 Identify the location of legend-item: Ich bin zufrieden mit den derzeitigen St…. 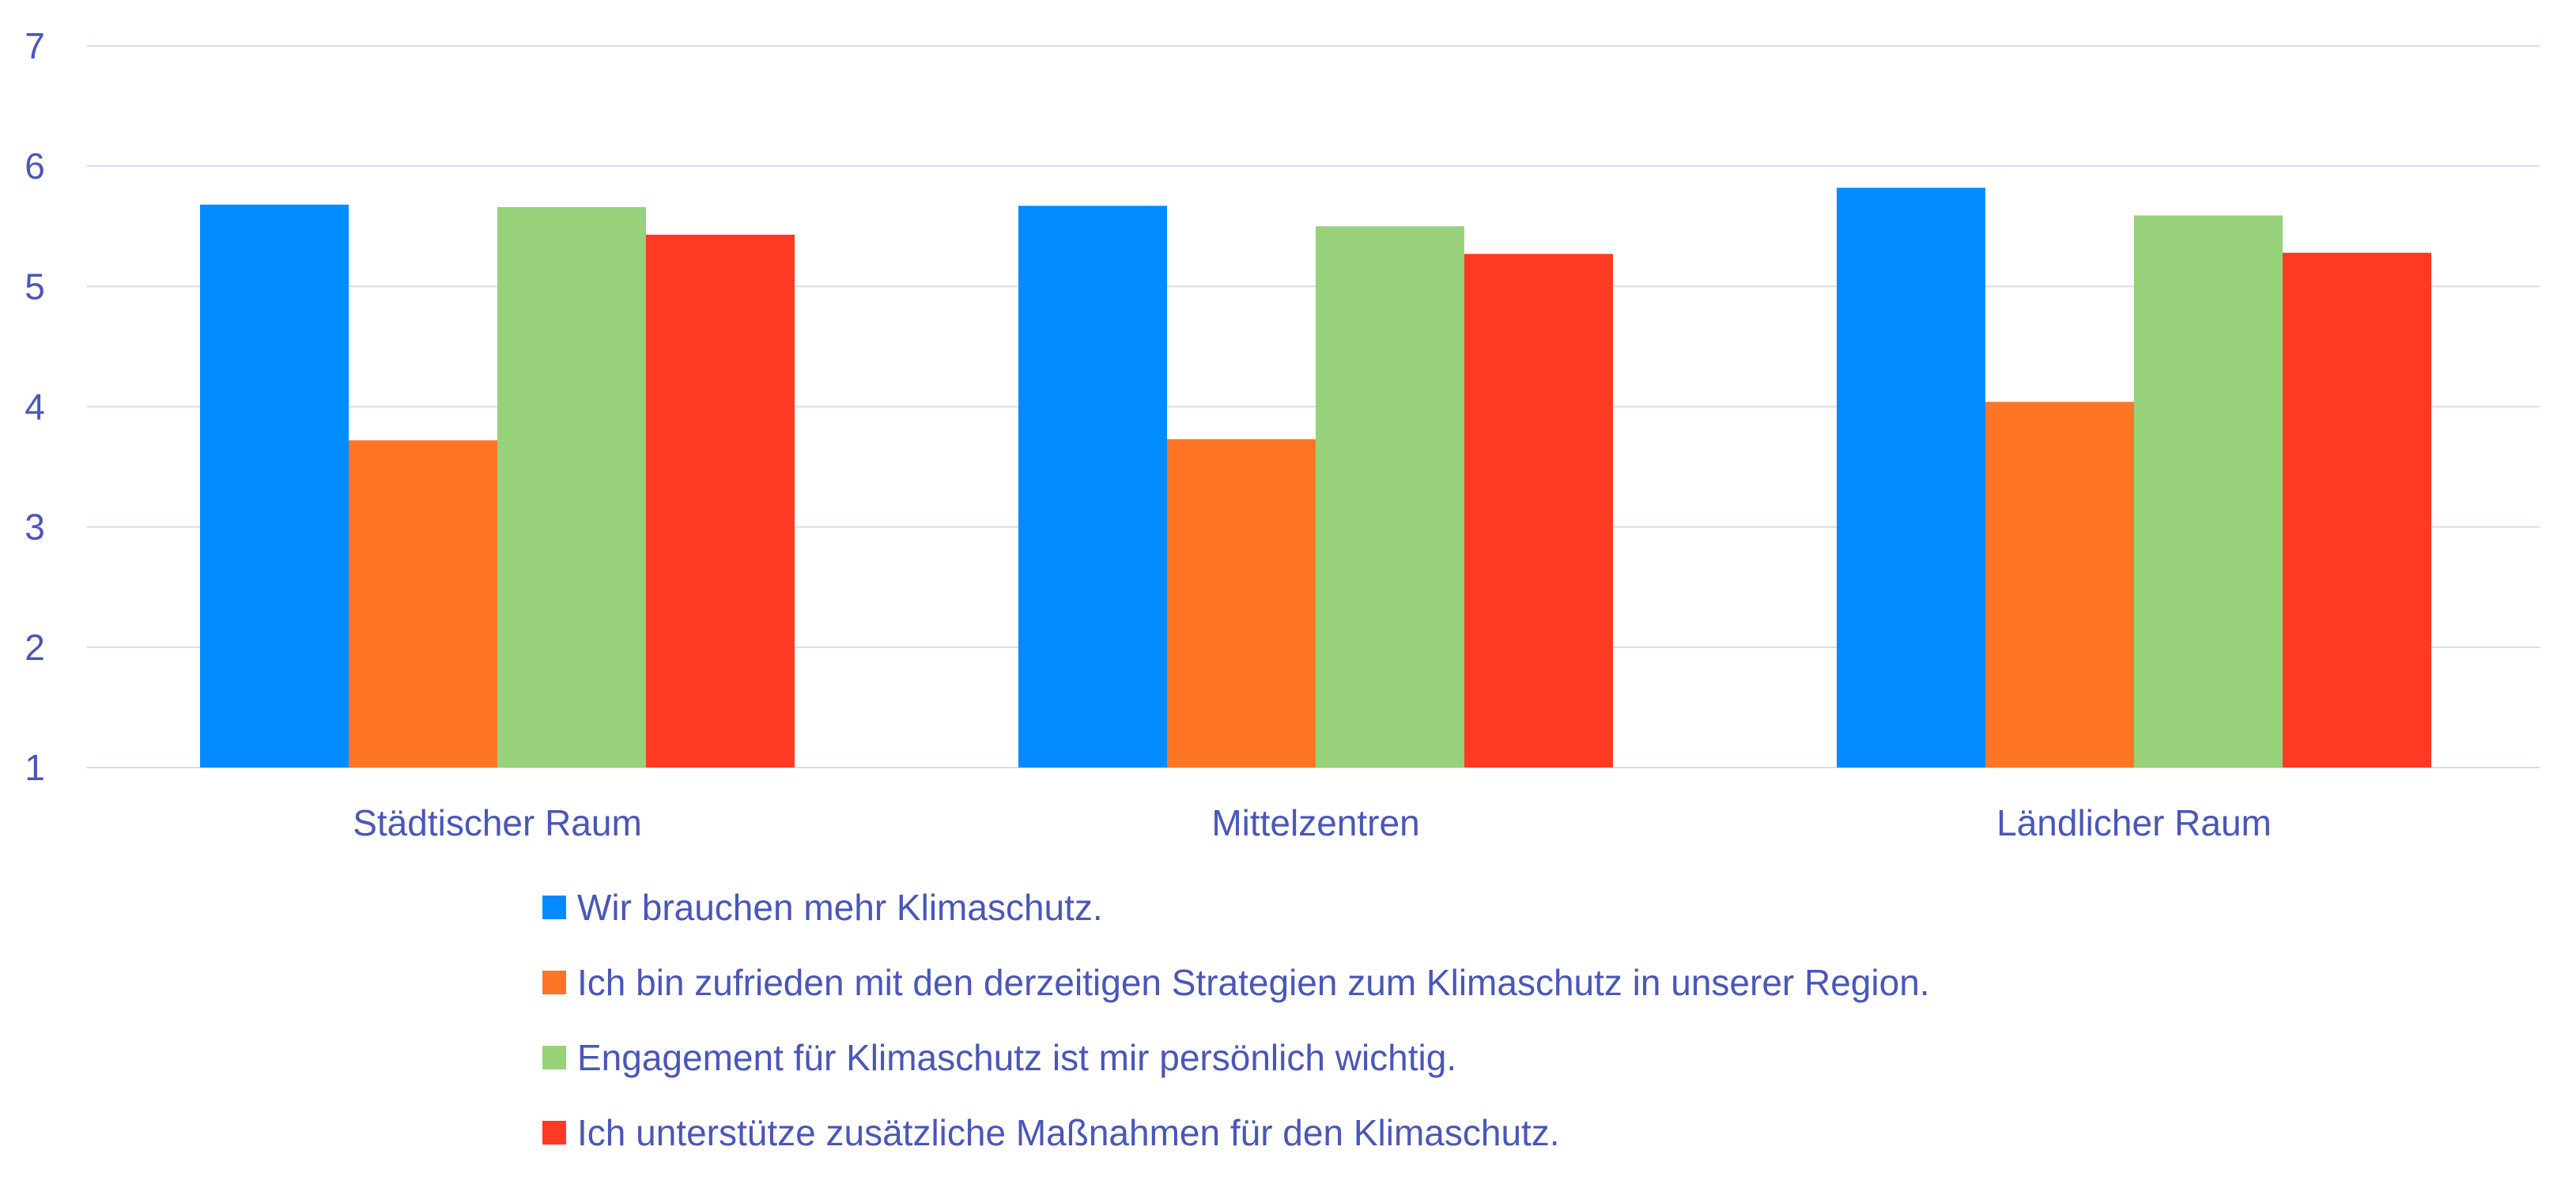
(1236, 982).